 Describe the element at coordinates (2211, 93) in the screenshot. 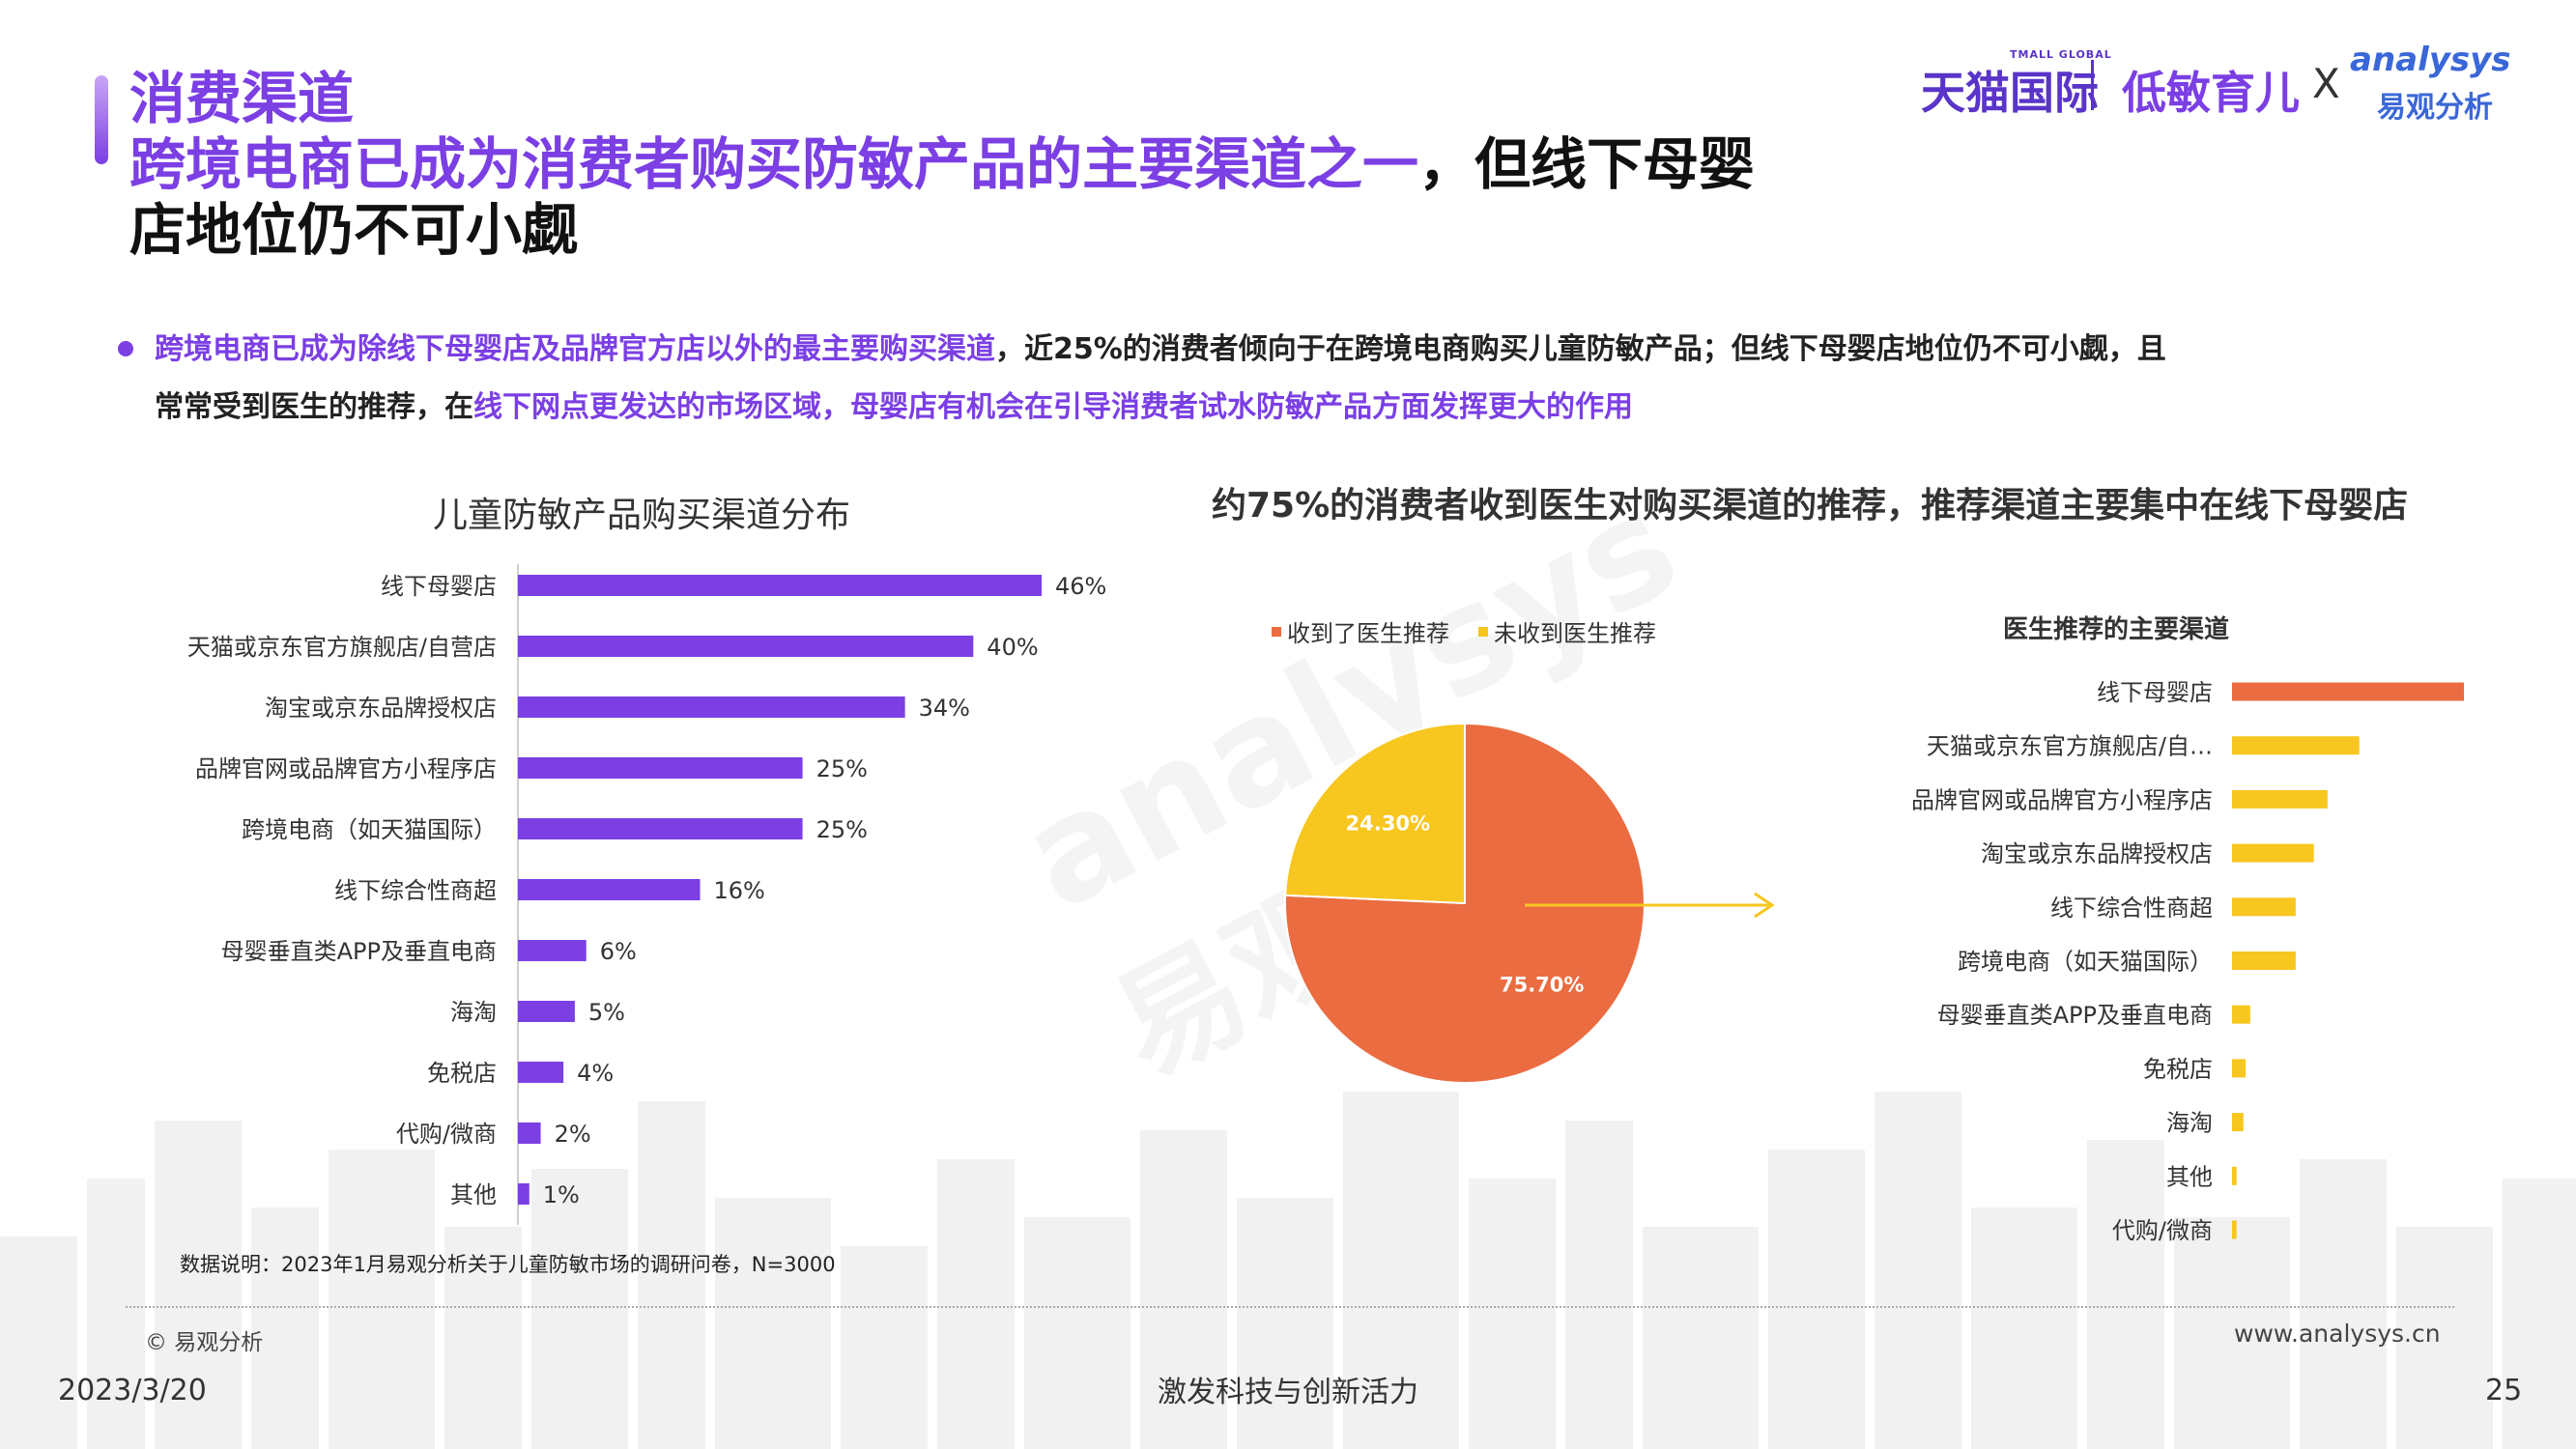

I see `low-sensitivity-parenting-logo: 低敏育儿` at that location.